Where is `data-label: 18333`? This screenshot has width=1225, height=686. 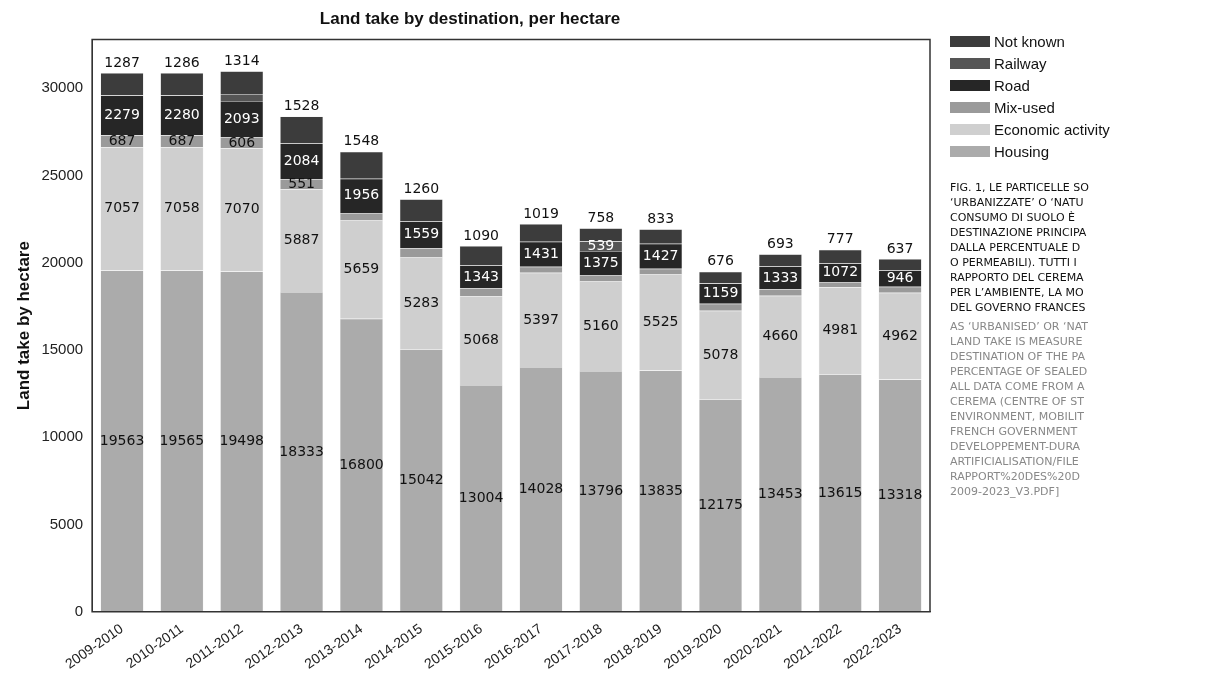 data-label: 18333 is located at coordinates (301, 450).